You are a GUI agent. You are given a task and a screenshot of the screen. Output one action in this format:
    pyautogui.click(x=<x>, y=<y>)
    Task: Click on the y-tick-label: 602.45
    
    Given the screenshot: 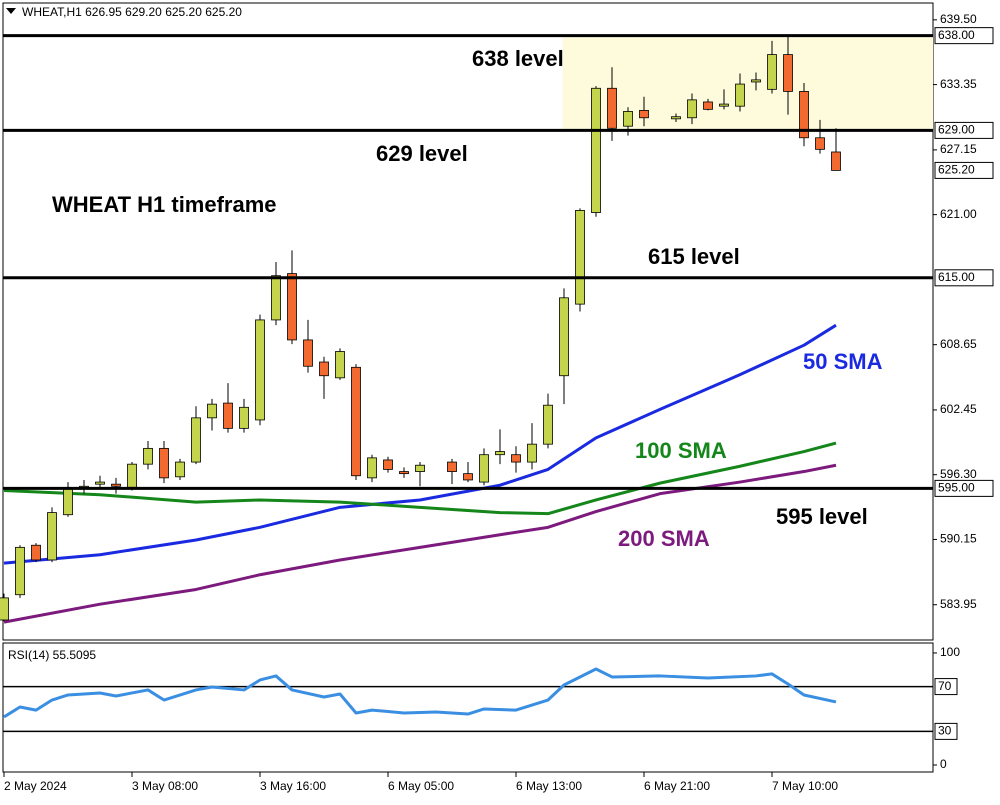 What is the action you would take?
    pyautogui.click(x=958, y=409)
    